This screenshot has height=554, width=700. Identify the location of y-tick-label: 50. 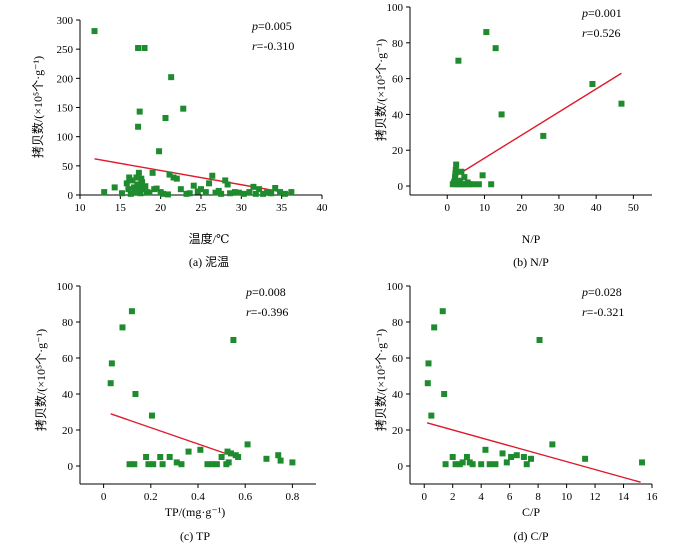
(68, 167).